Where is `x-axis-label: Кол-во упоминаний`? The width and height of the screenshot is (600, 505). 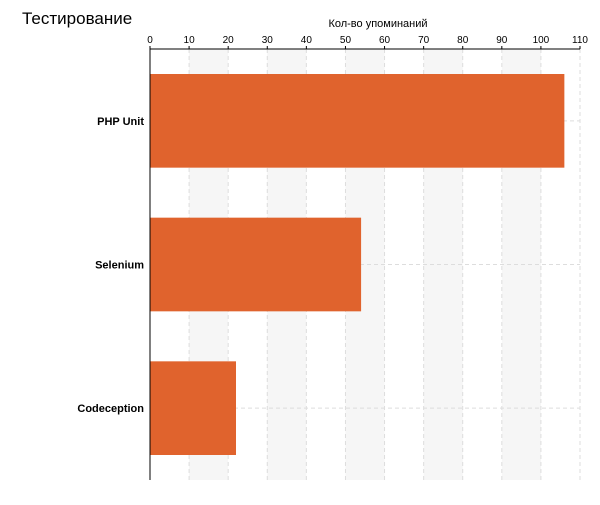
x-axis-label: Кол-во упоминаний is located at coordinates (377, 24).